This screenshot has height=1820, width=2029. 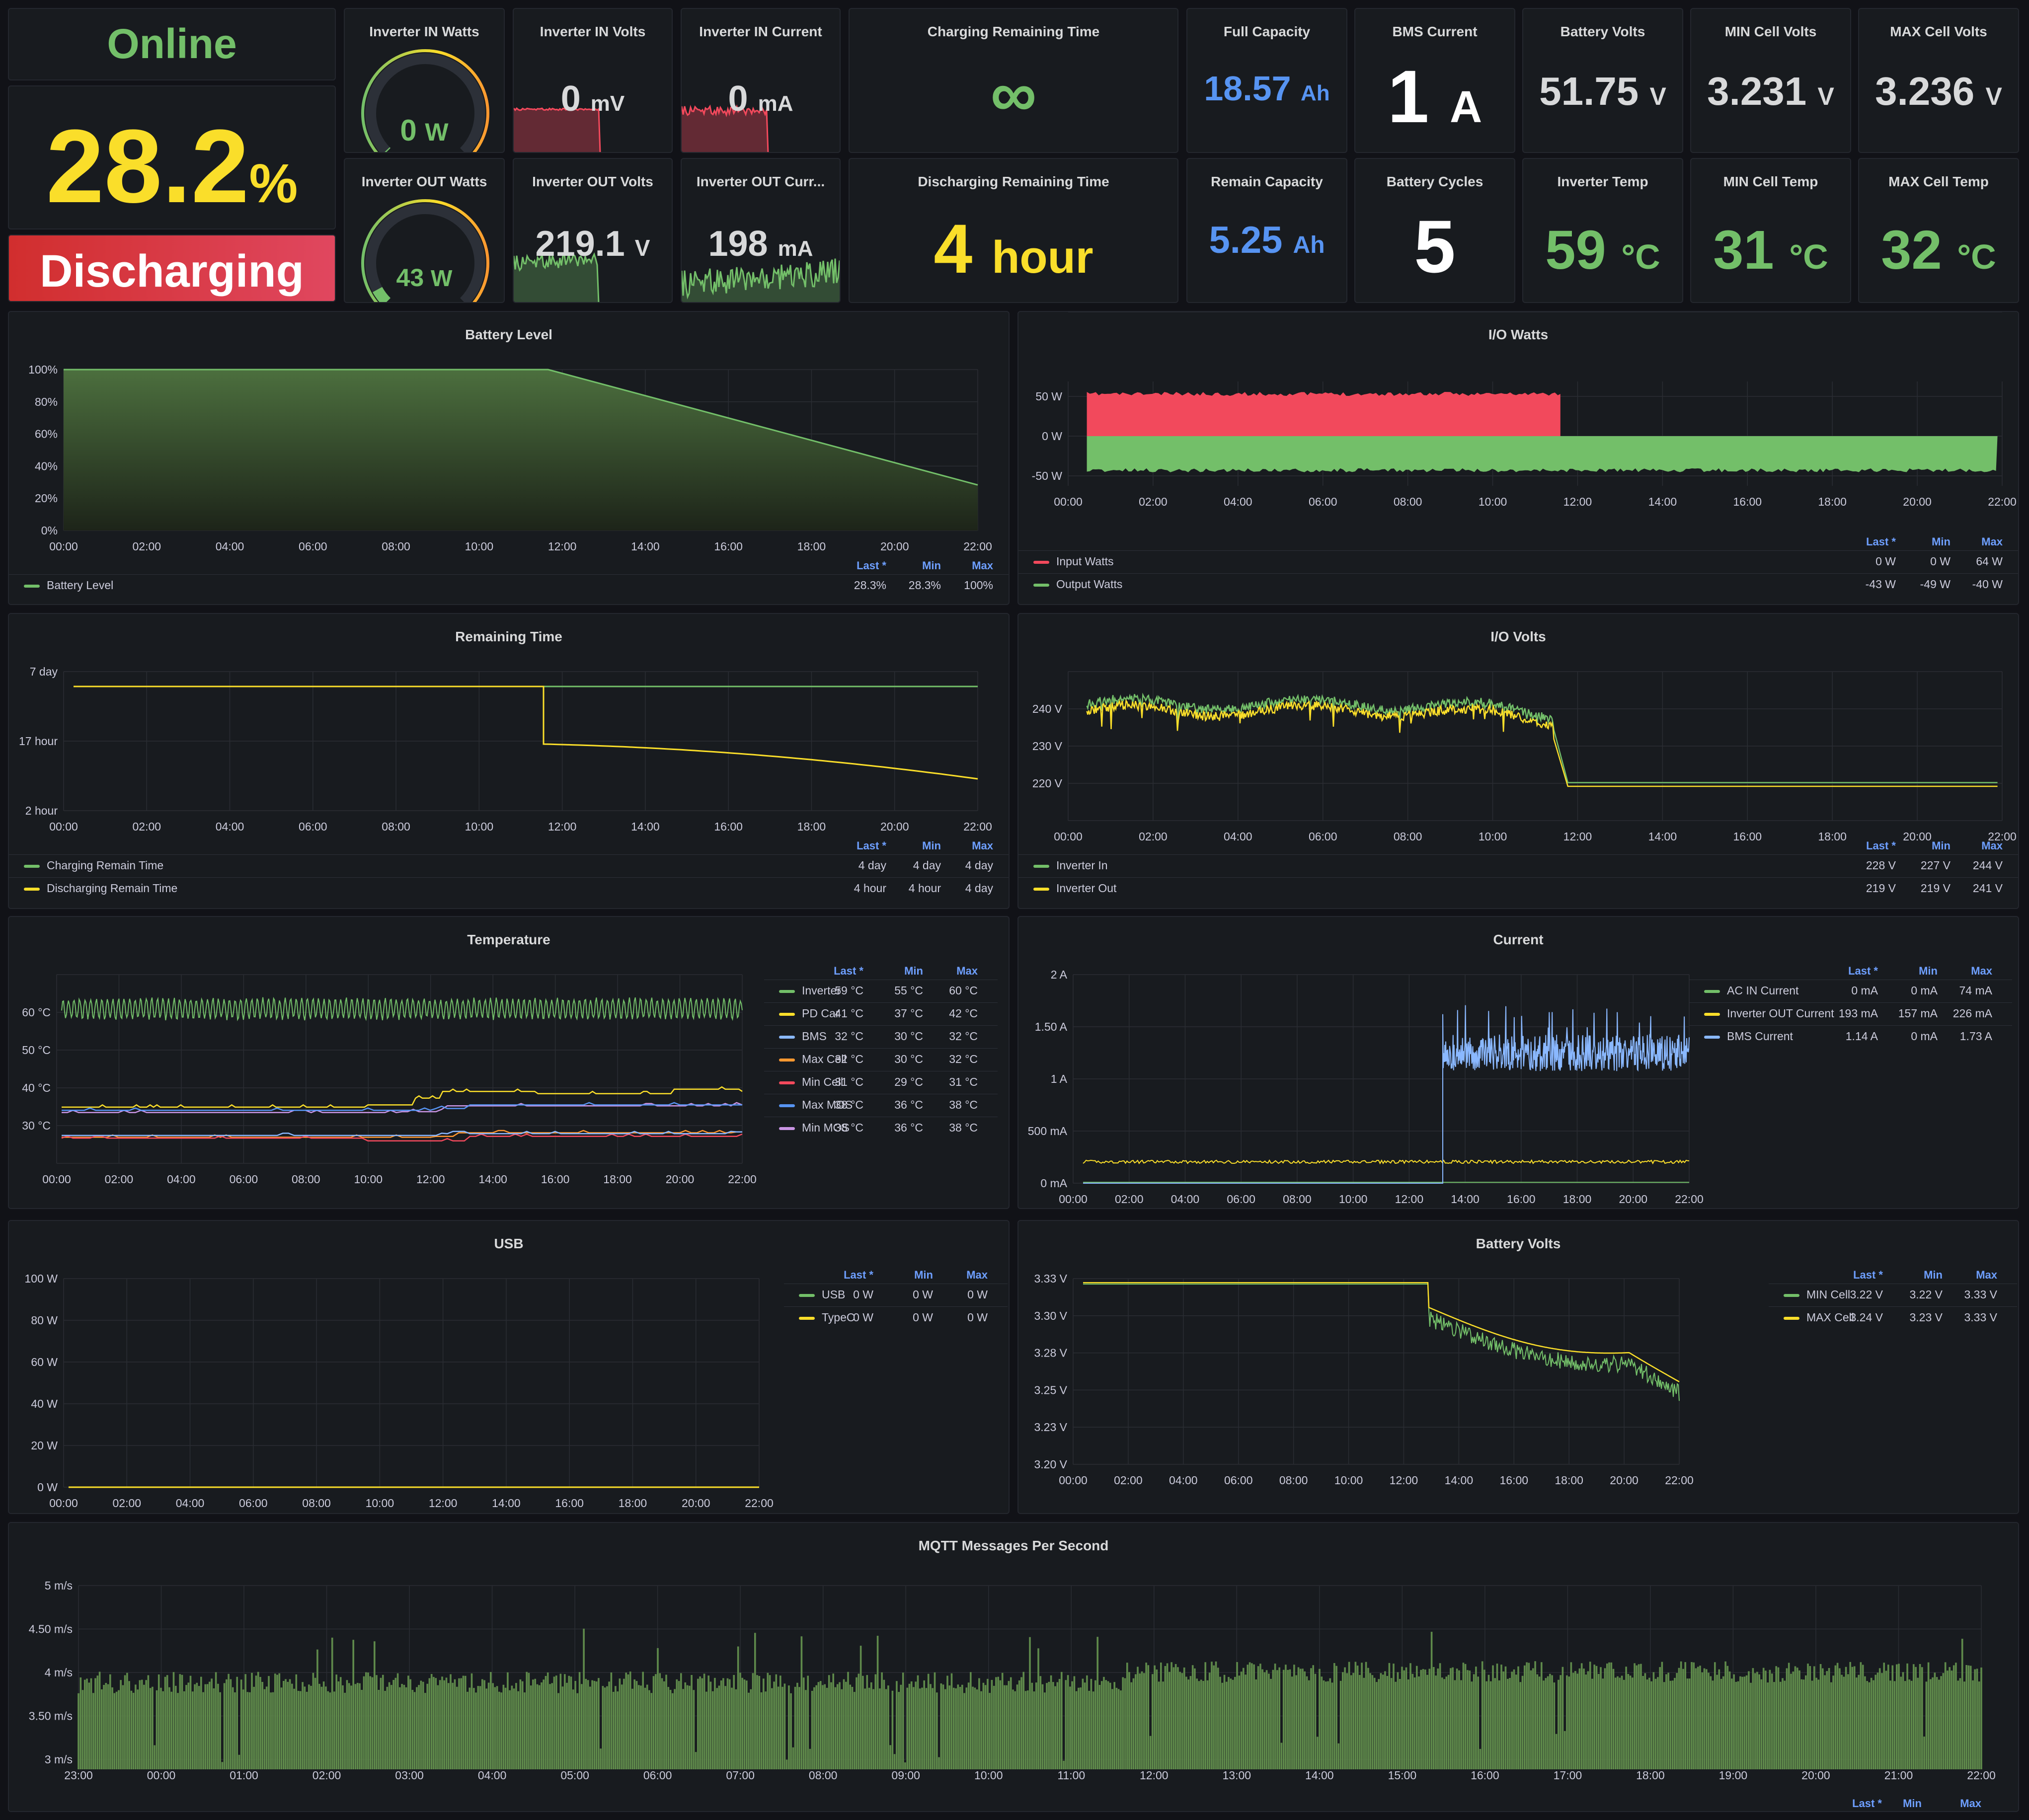 What do you see at coordinates (881, 1082) in the screenshot?
I see `legend-item: Min Cell 31 °C 29 °C 31 °C` at bounding box center [881, 1082].